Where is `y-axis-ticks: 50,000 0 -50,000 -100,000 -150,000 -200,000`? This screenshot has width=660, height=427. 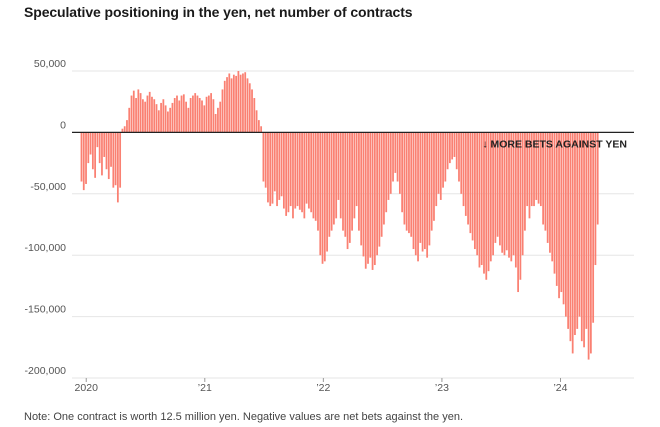
y-axis-ticks: 50,000 0 -50,000 -100,000 -150,000 -200,000 is located at coordinates (46, 217).